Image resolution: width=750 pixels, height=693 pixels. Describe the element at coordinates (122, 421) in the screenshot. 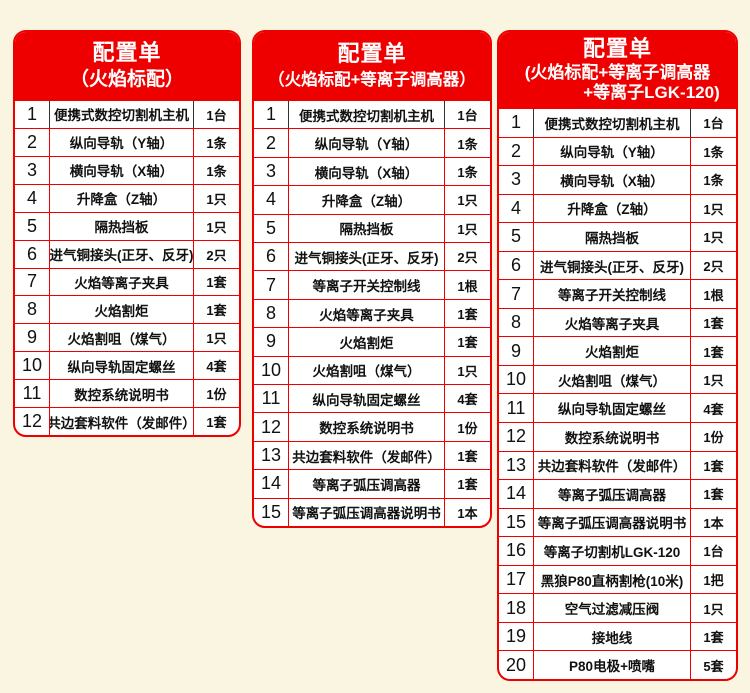

I see `row-item-name: 共边套料软件（发邮件）` at that location.